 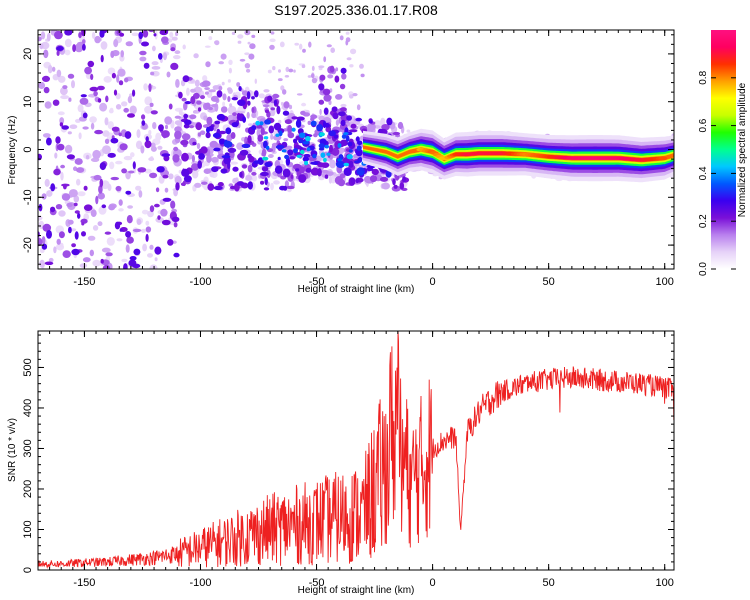 What do you see at coordinates (12, 150) in the screenshot?
I see `spectrogram-ylabel: Frequency (Hz)` at bounding box center [12, 150].